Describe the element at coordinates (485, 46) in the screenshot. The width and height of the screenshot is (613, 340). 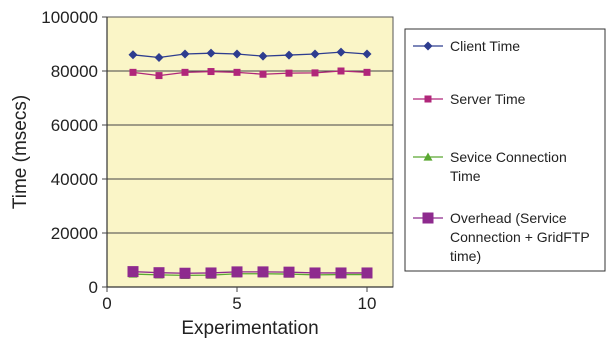
I see `legend-label: Client Time` at that location.